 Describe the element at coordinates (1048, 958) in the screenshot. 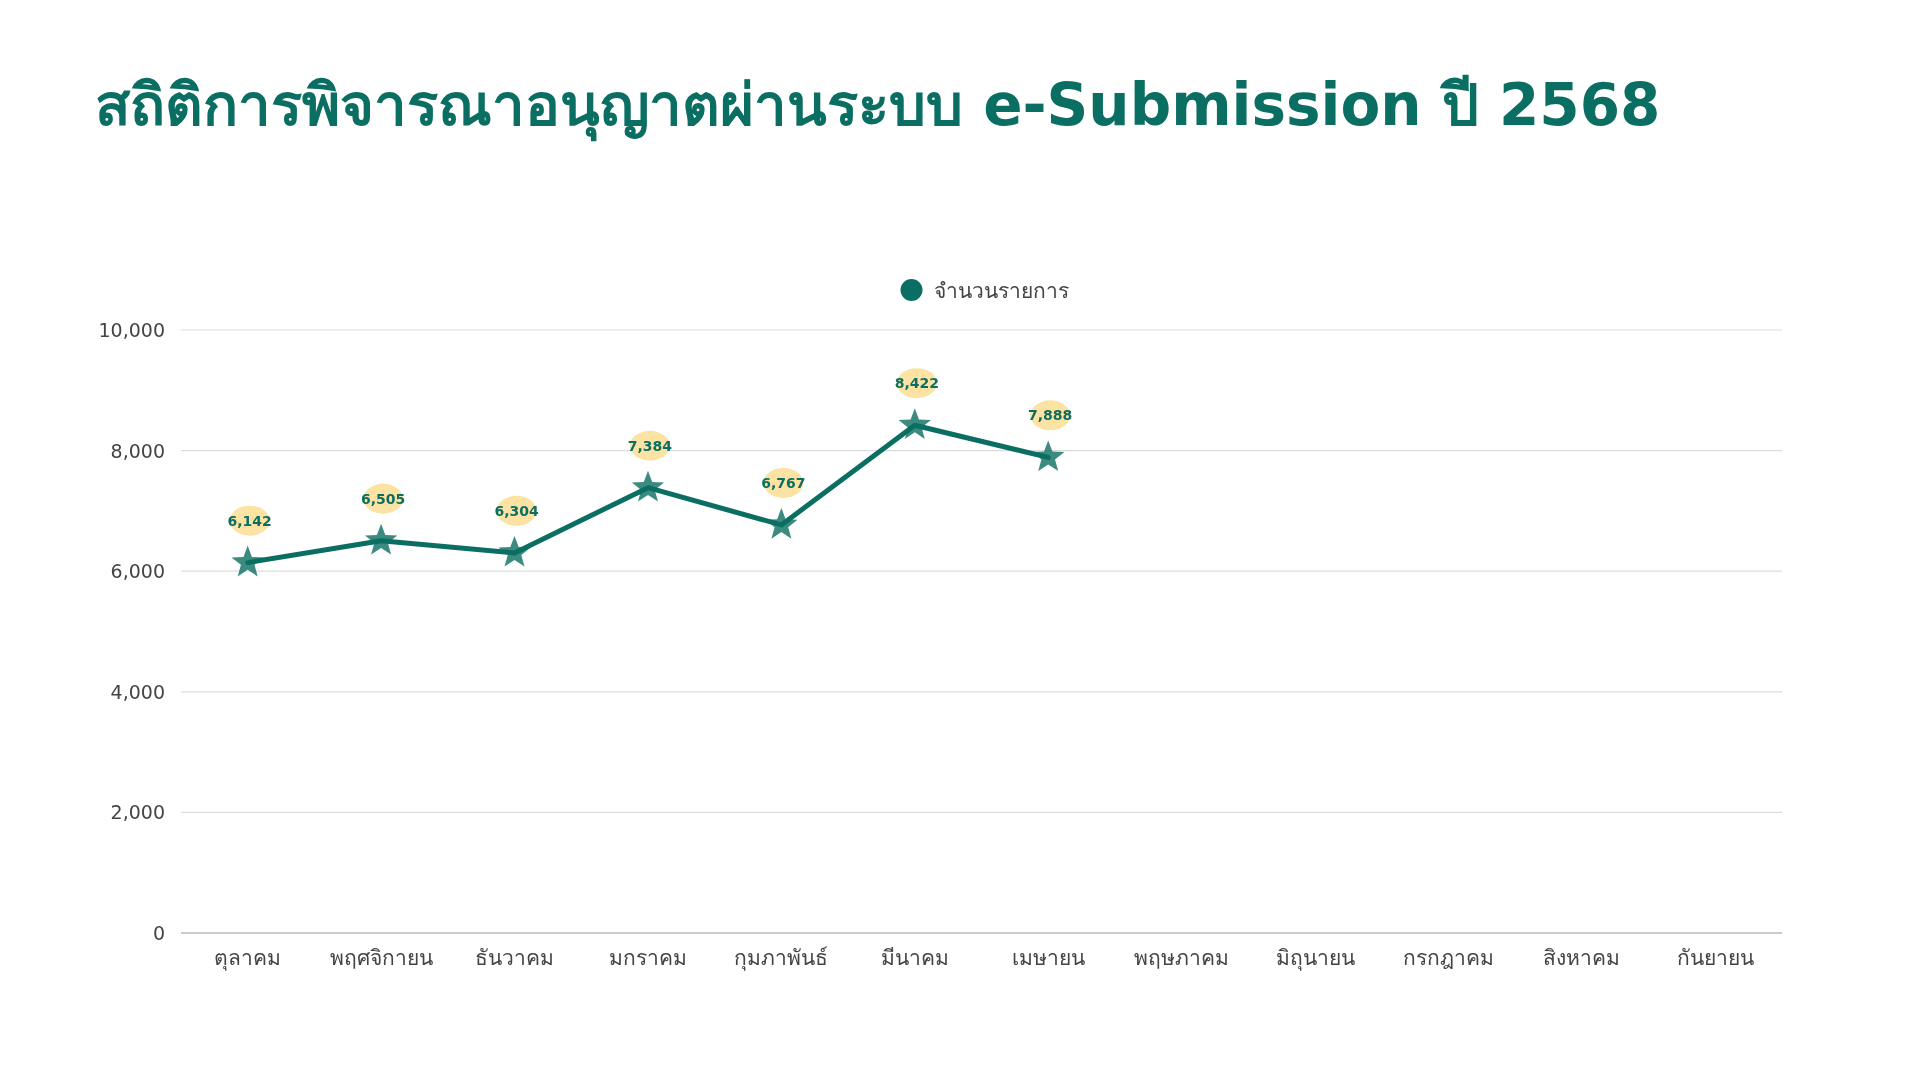

I see `x-tick-label: เมษายน` at that location.